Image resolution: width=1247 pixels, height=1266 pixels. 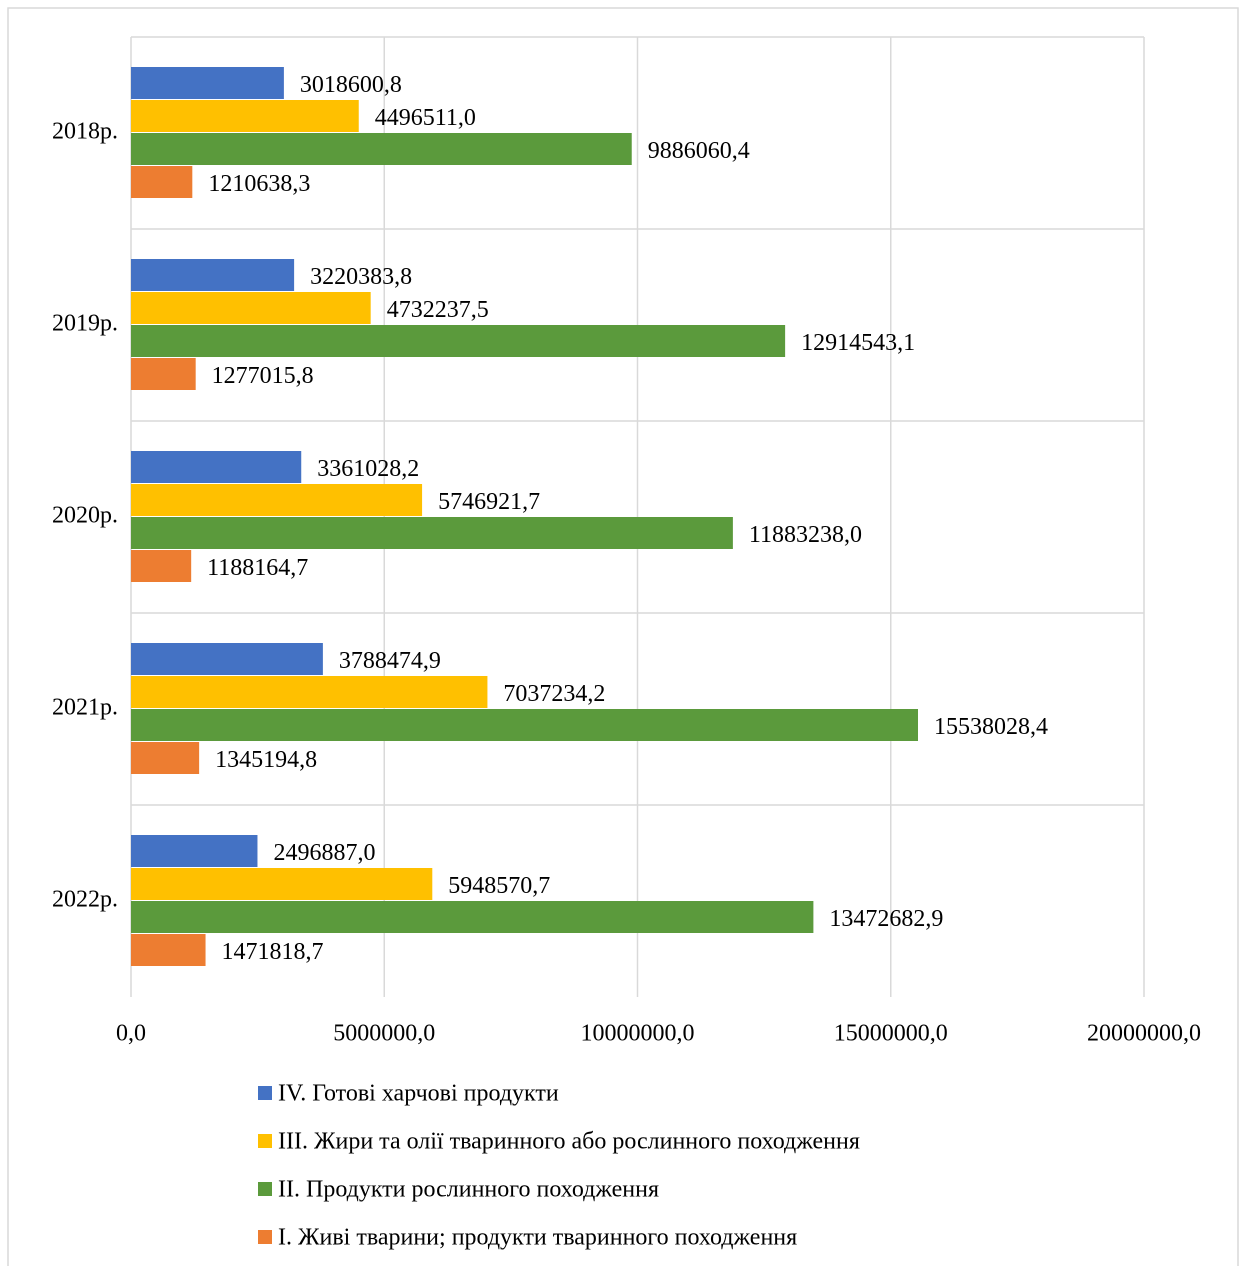 I want to click on value-label: 3018600,8, so click(x=351, y=85).